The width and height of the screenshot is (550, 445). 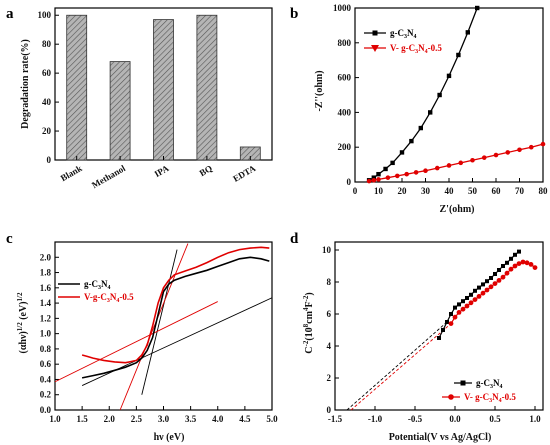 What do you see at coordinates (379, 191) in the screenshot?
I see `x-tick-label: 10` at bounding box center [379, 191].